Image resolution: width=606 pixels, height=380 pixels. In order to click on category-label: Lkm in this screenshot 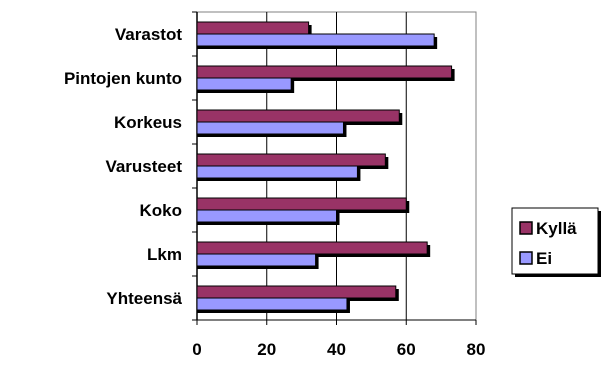, I will do `click(164, 254)`.